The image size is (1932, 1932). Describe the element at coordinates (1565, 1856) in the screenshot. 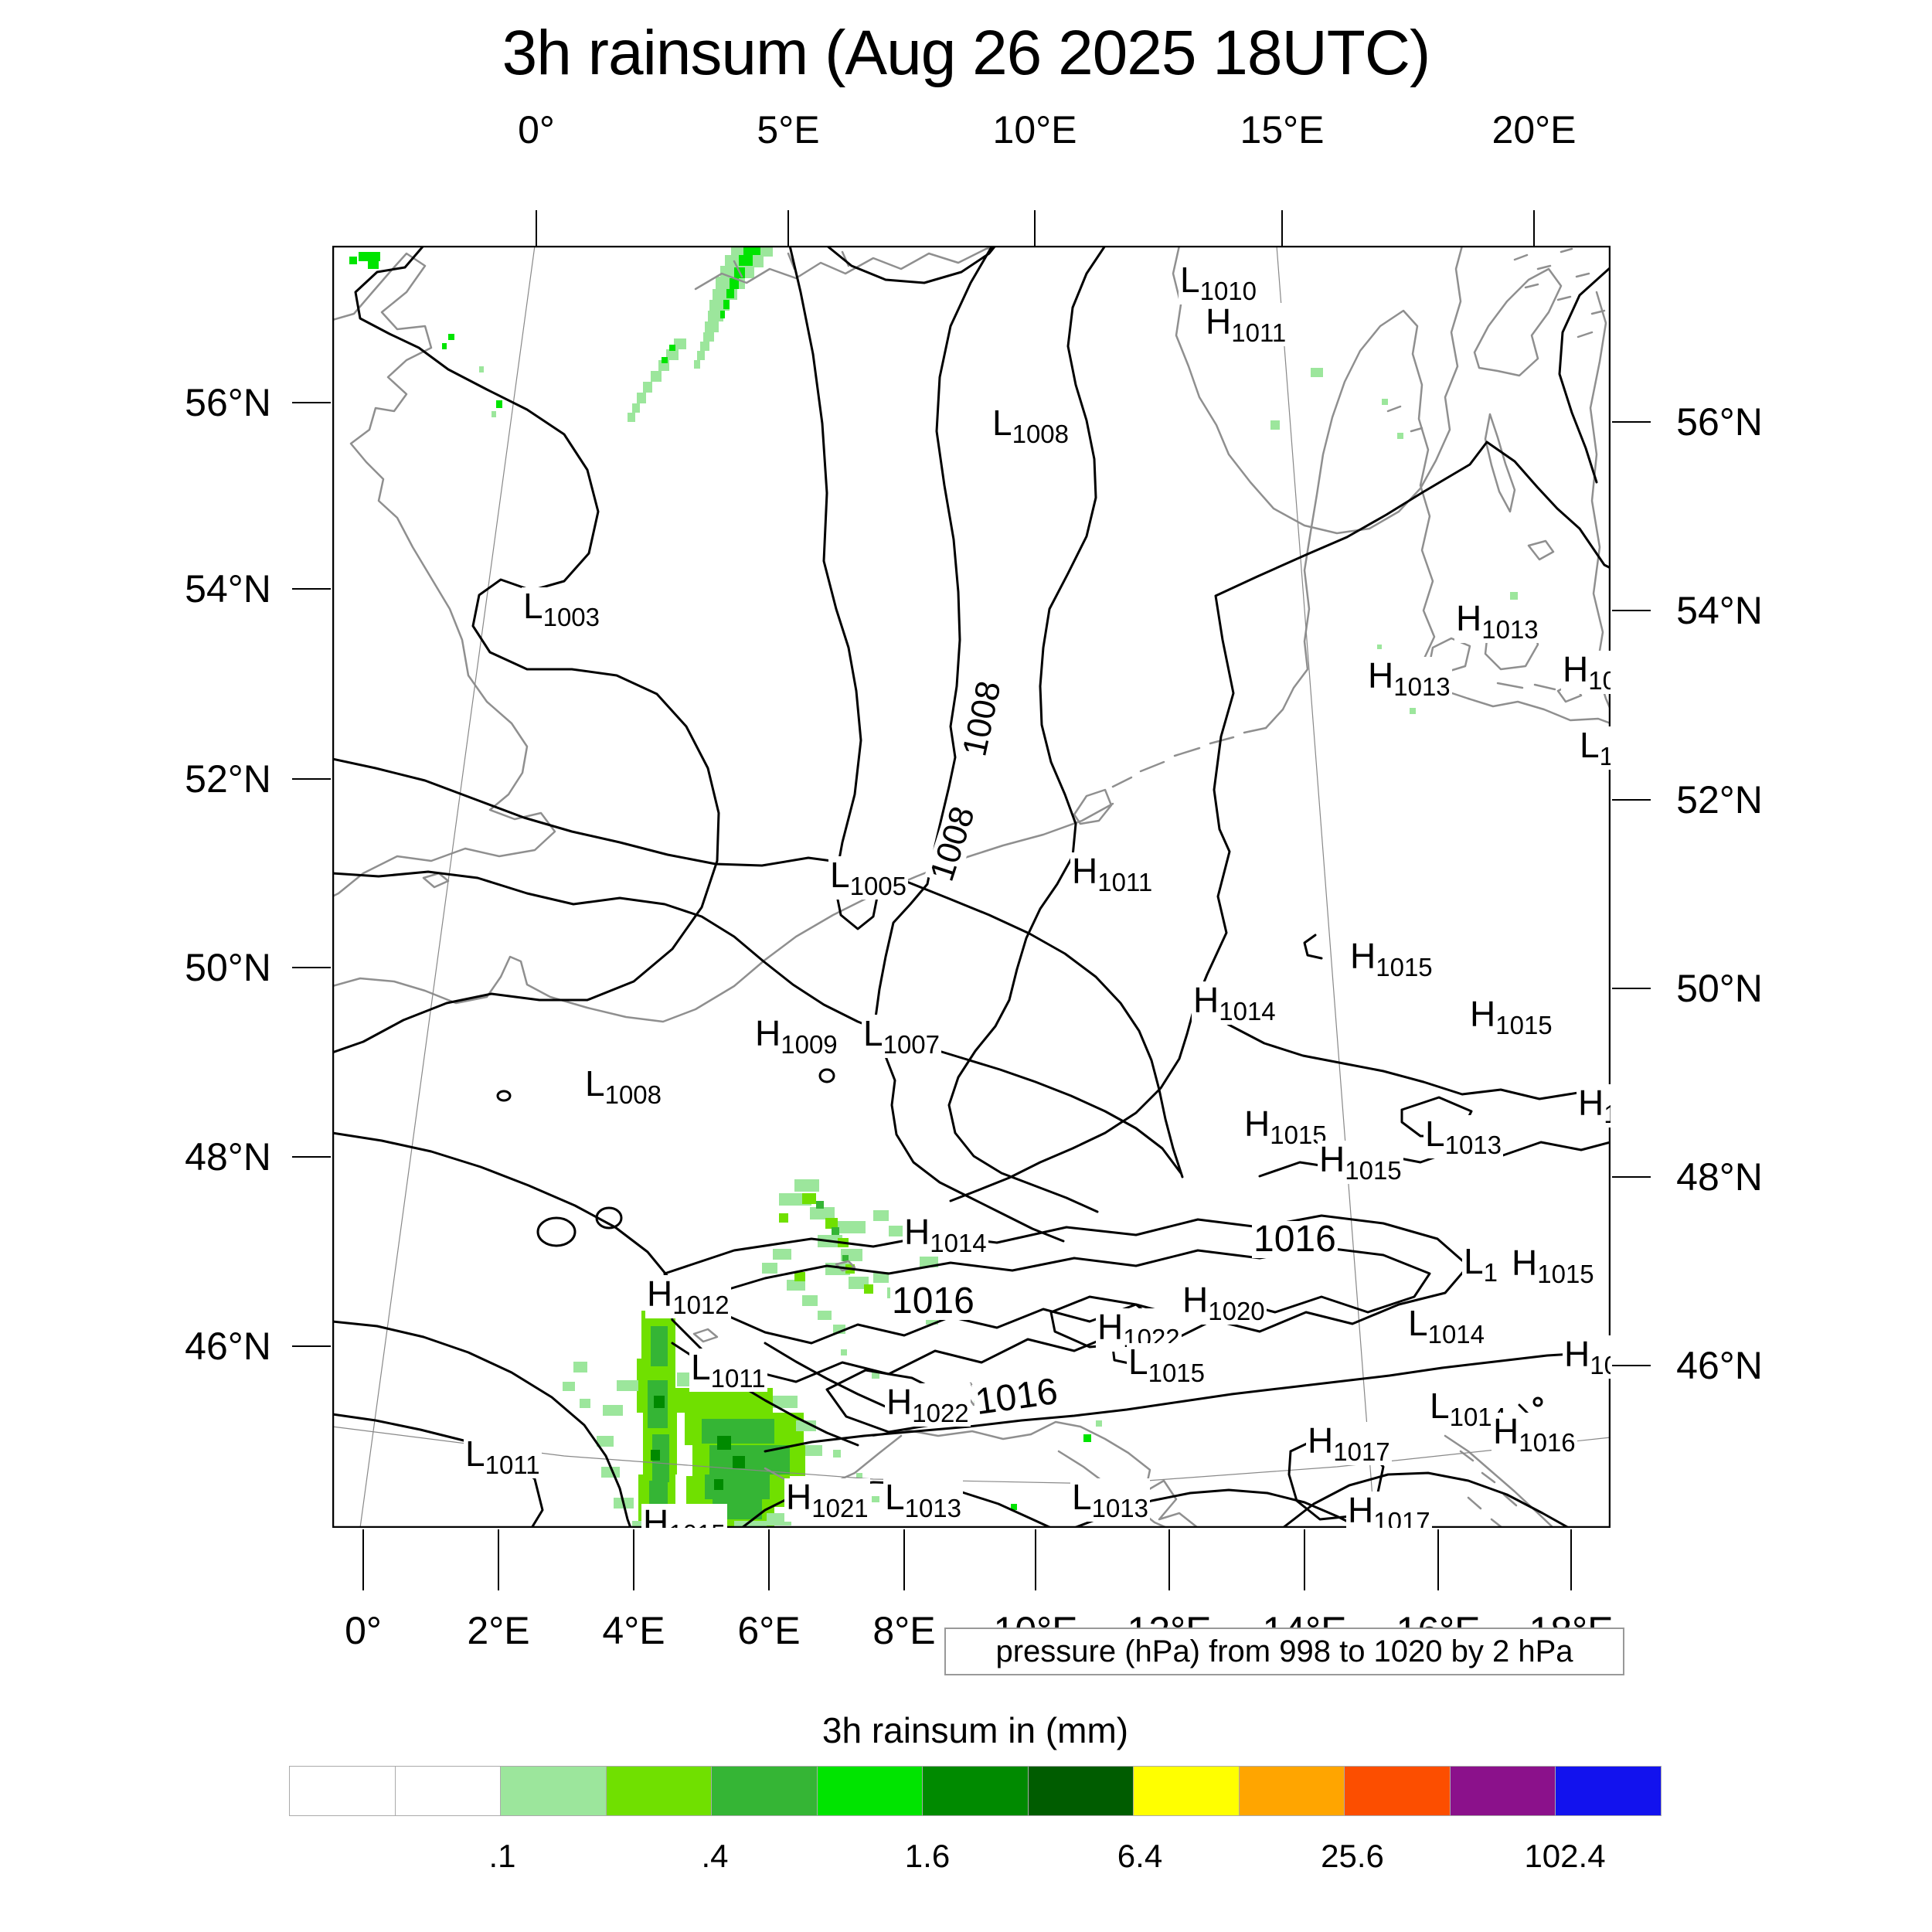

I see `colorbar-tick-label: 102.4` at that location.